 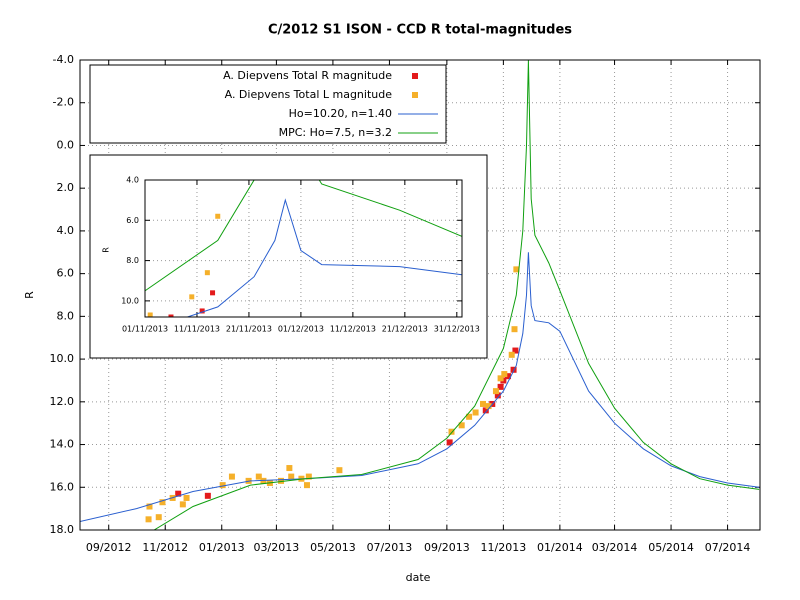 What do you see at coordinates (63, 102) in the screenshot?
I see `y-tick-label: -2.0` at bounding box center [63, 102].